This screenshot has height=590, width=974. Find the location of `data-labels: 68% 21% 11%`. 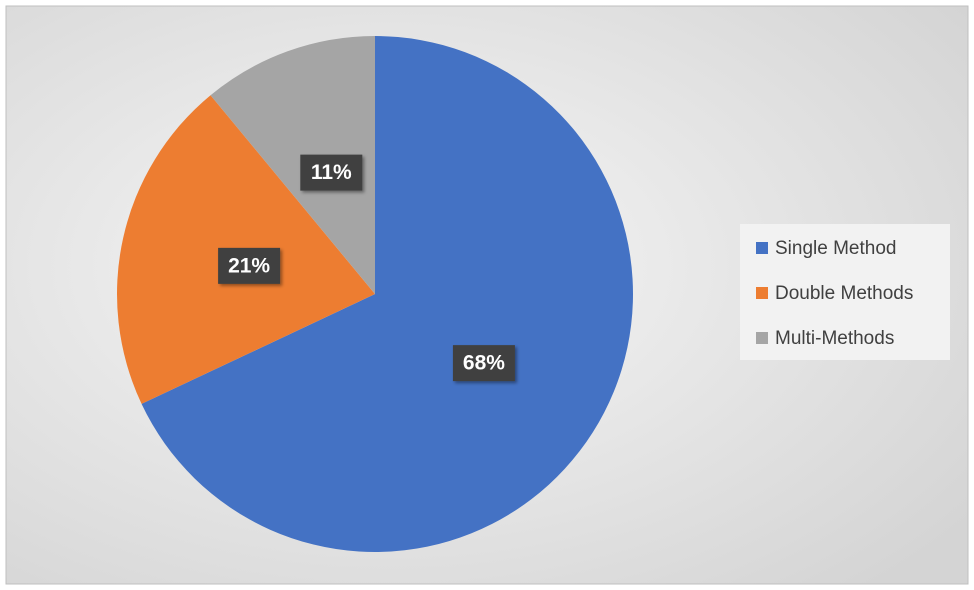

data-labels: 68% 21% 11% is located at coordinates (366, 268).